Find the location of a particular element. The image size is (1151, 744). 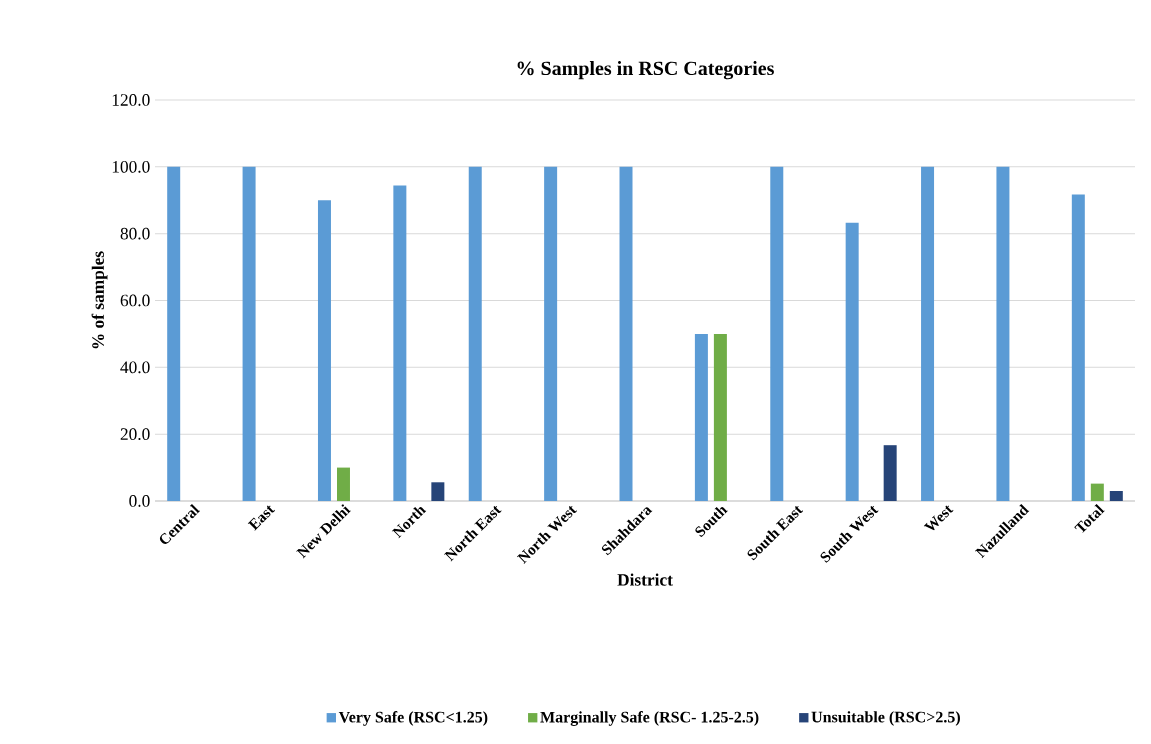

y-tick-label: 20.0 is located at coordinates (135, 434).